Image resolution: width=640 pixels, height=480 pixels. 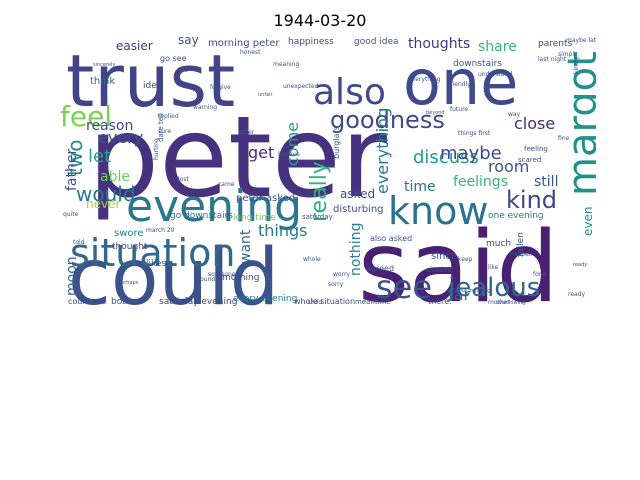 I want to click on cloud-word: nothing, so click(x=356, y=249).